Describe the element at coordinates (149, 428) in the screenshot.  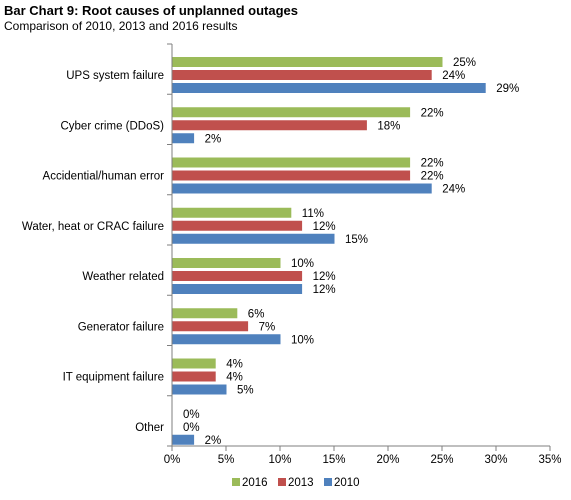
I see `category-label: Other` at that location.